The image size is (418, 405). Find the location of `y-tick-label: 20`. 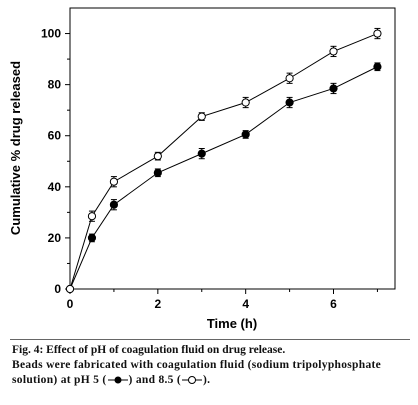

y-tick-label: 20 is located at coordinates (55, 238).